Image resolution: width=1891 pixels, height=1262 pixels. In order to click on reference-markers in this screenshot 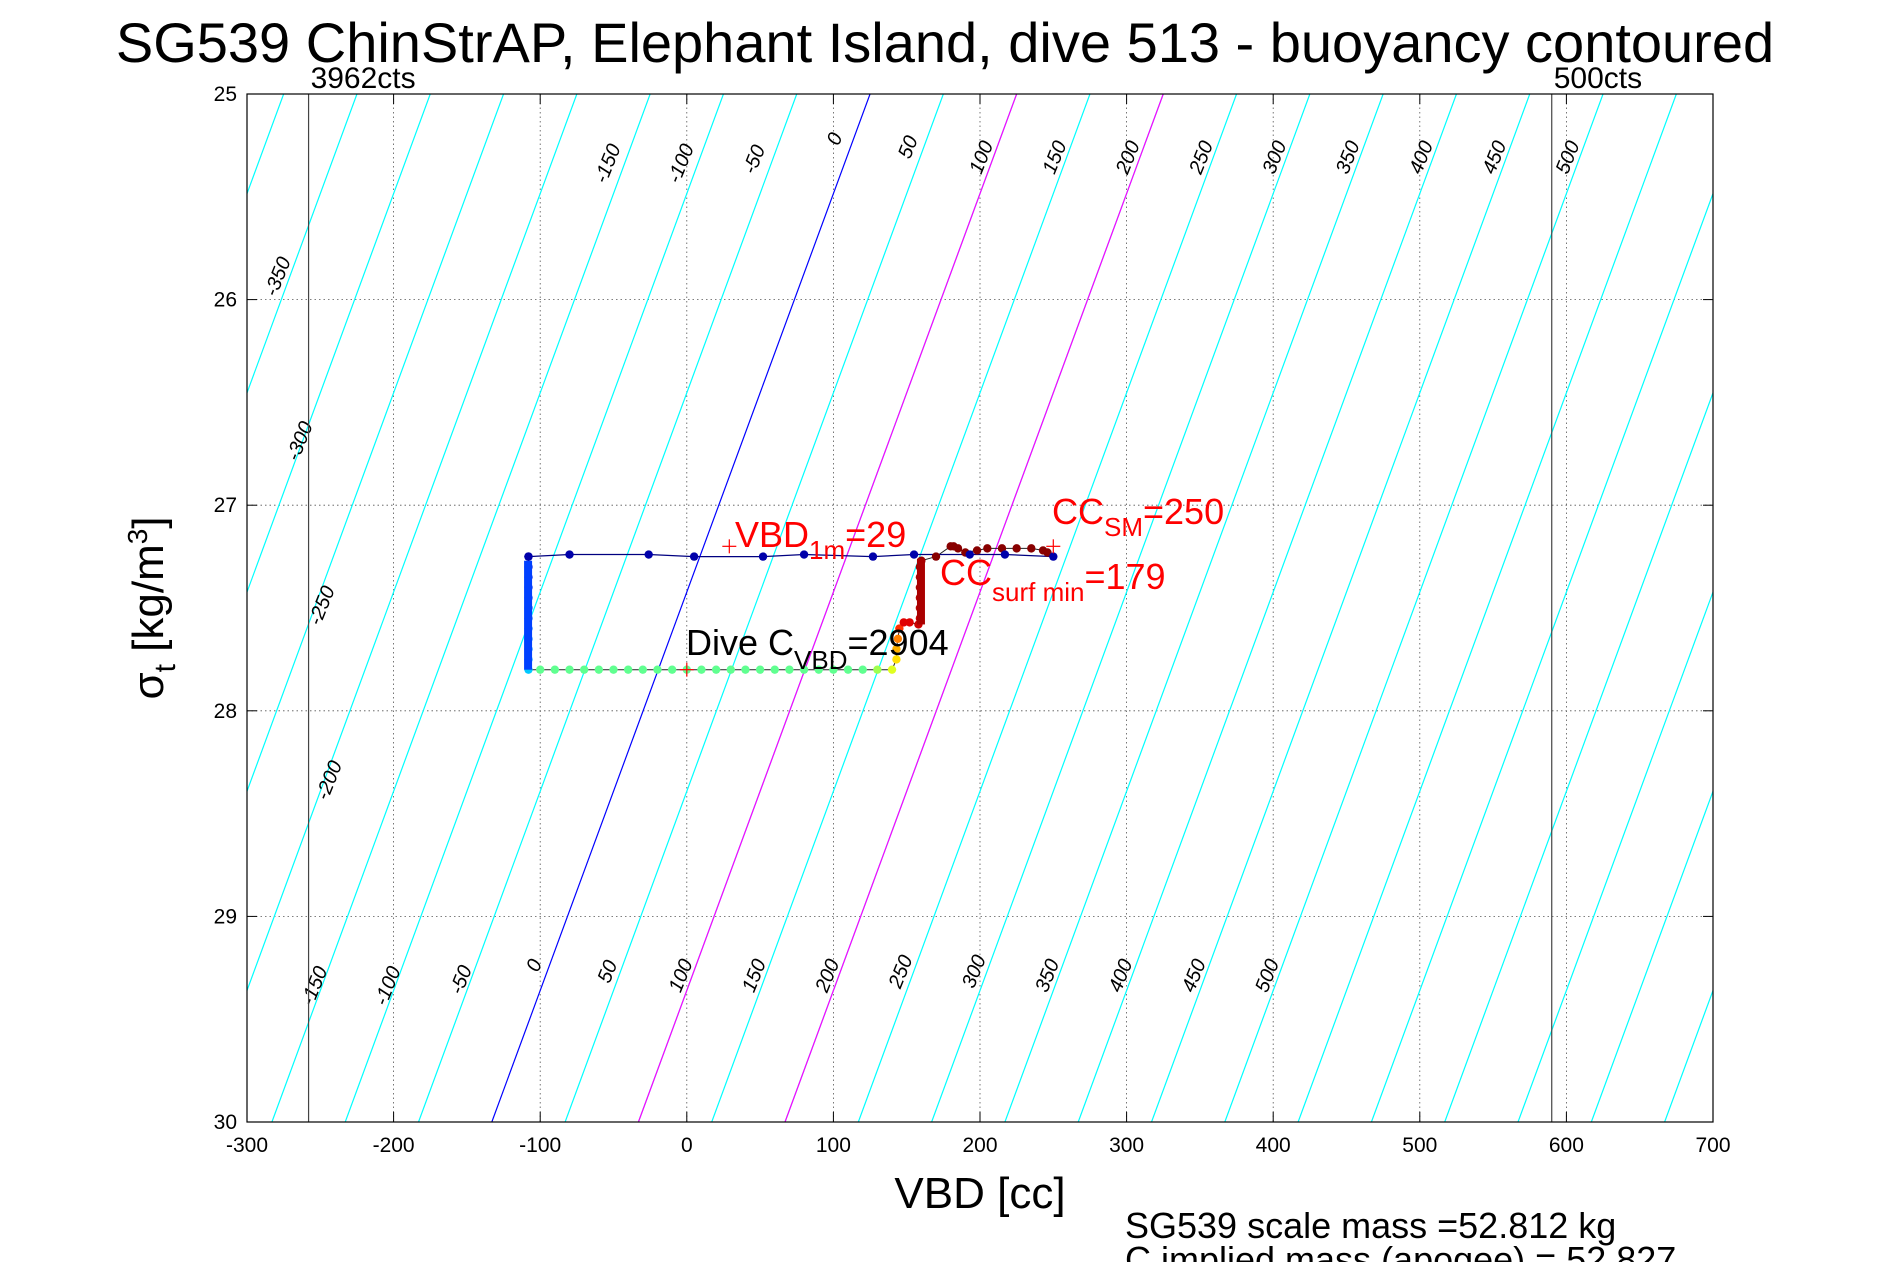, I will do `click(870, 608)`.